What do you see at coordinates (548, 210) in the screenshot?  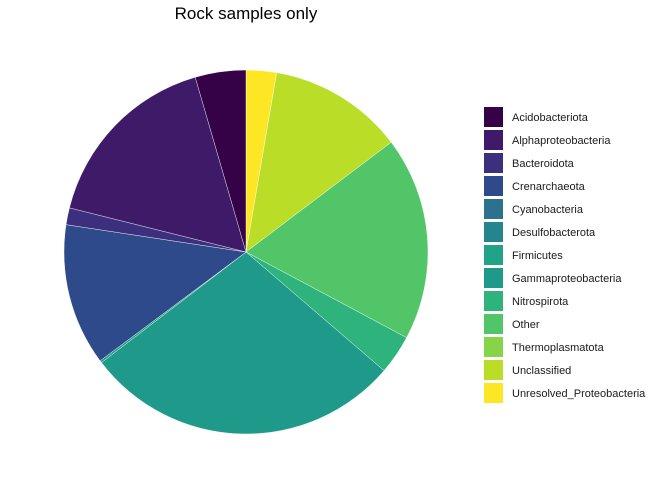 I see `legend-label-cyanobacteria: Cyanobacteria` at bounding box center [548, 210].